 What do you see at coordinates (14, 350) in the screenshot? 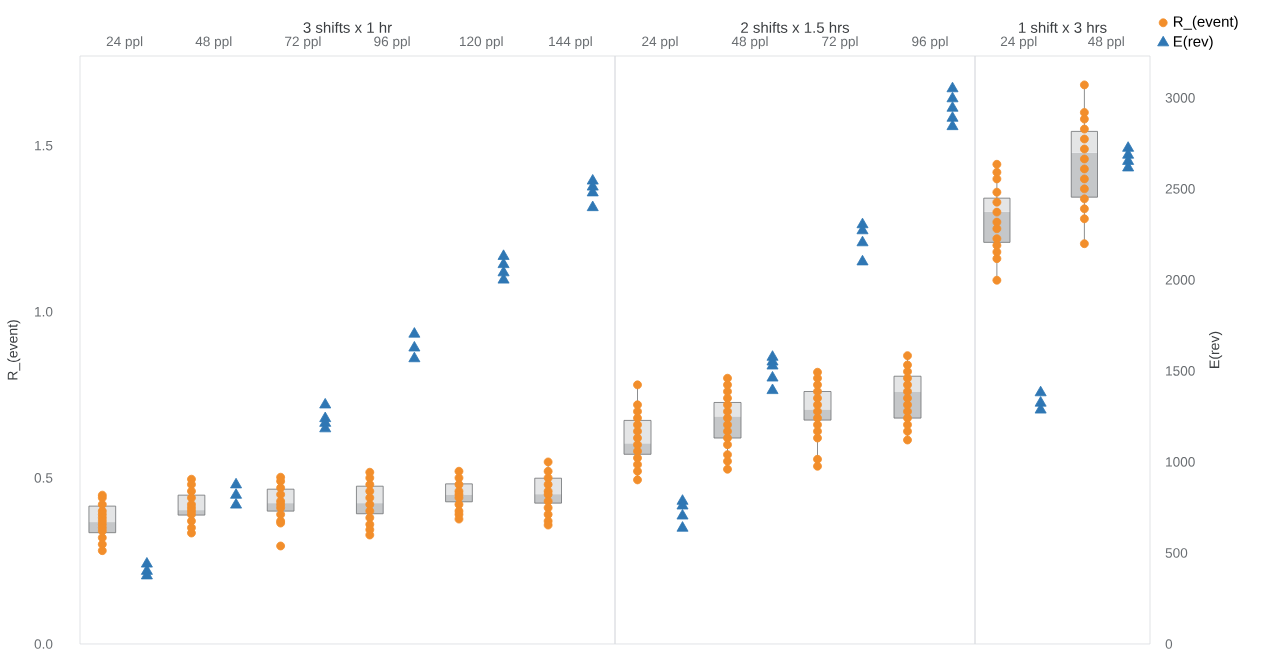
I see `y-axis-title: R_(event)` at bounding box center [14, 350].